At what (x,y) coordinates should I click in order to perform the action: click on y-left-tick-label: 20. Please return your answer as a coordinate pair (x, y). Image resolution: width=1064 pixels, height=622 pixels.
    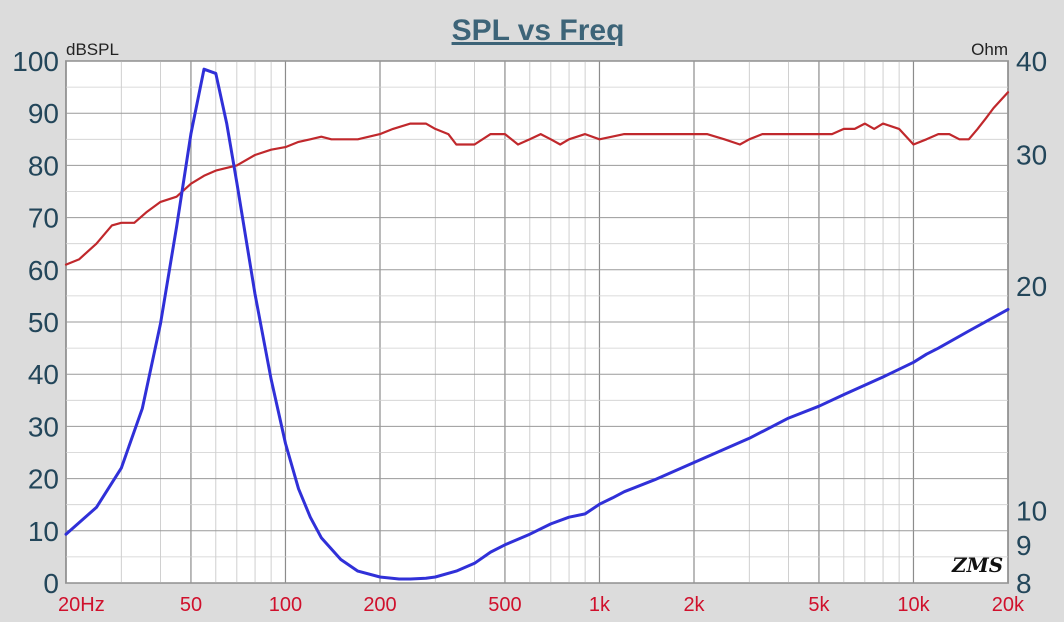
    Looking at the image, I should click on (43, 479).